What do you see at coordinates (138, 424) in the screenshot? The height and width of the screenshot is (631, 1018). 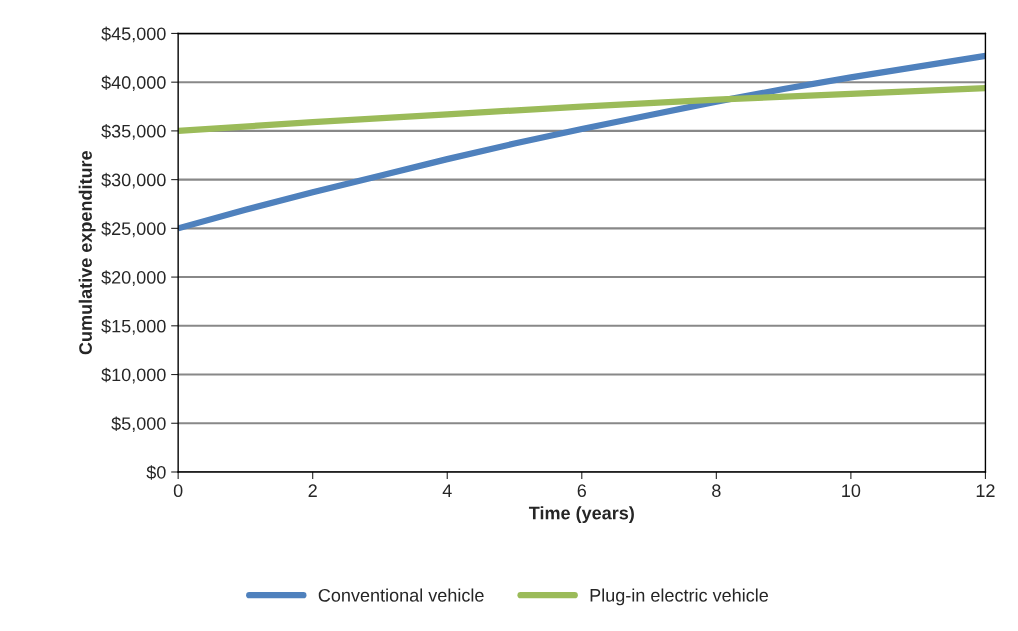 I see `y-tick-label: $5,000` at bounding box center [138, 424].